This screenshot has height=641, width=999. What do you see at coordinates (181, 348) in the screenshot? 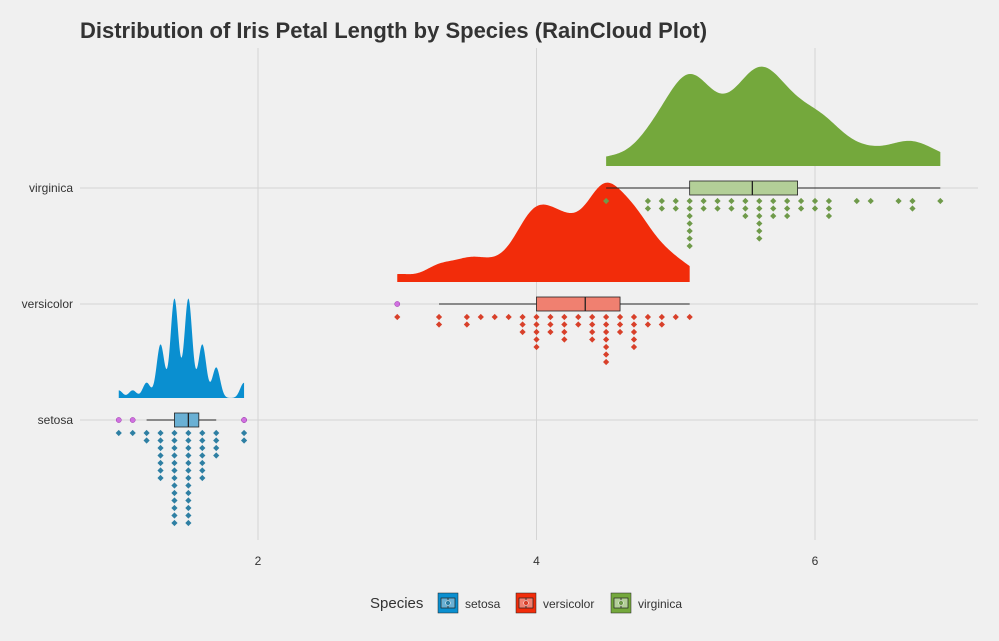
I see `density-setosa` at bounding box center [181, 348].